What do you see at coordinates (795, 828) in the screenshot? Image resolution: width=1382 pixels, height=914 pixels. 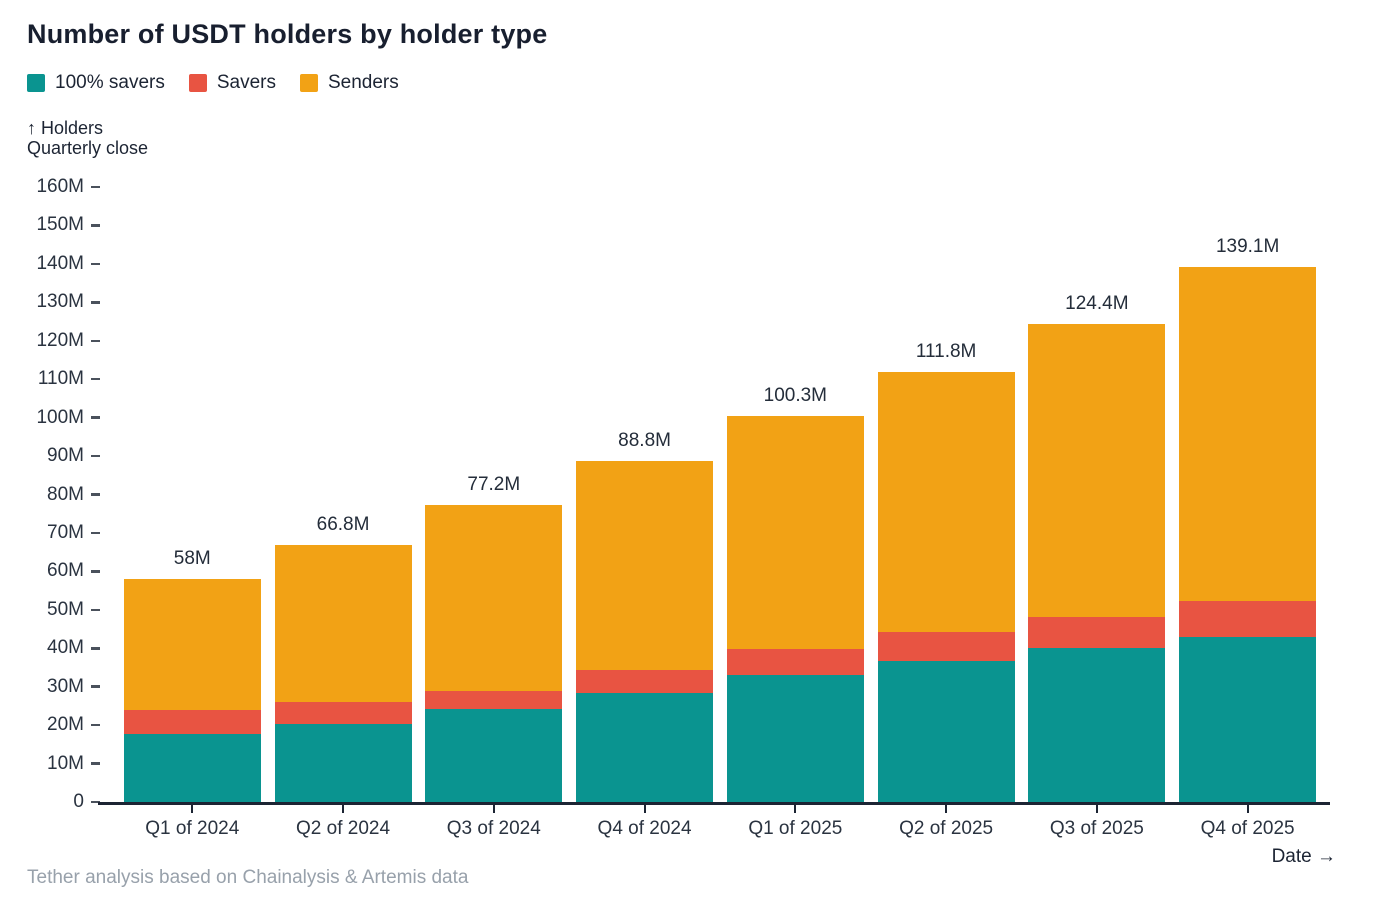 I see `x-tick-label: Q1 of 2025` at bounding box center [795, 828].